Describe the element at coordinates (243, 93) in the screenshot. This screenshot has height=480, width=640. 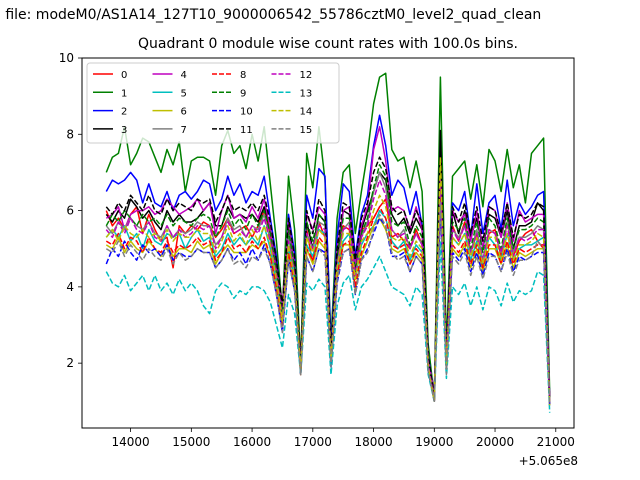
I see `legend-label-9: 9` at that location.